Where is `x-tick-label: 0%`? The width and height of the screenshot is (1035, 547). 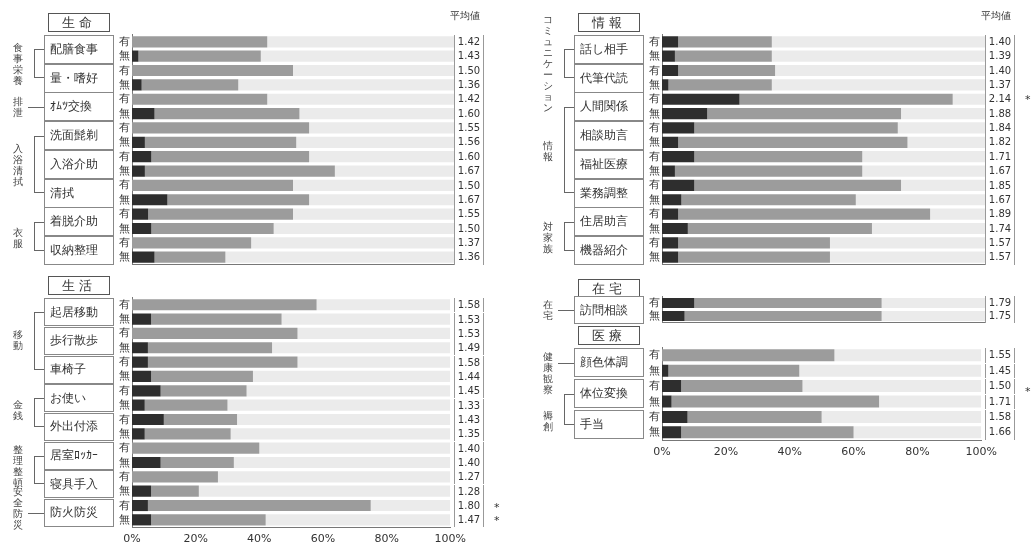 x-tick-label: 0% is located at coordinates (132, 539).